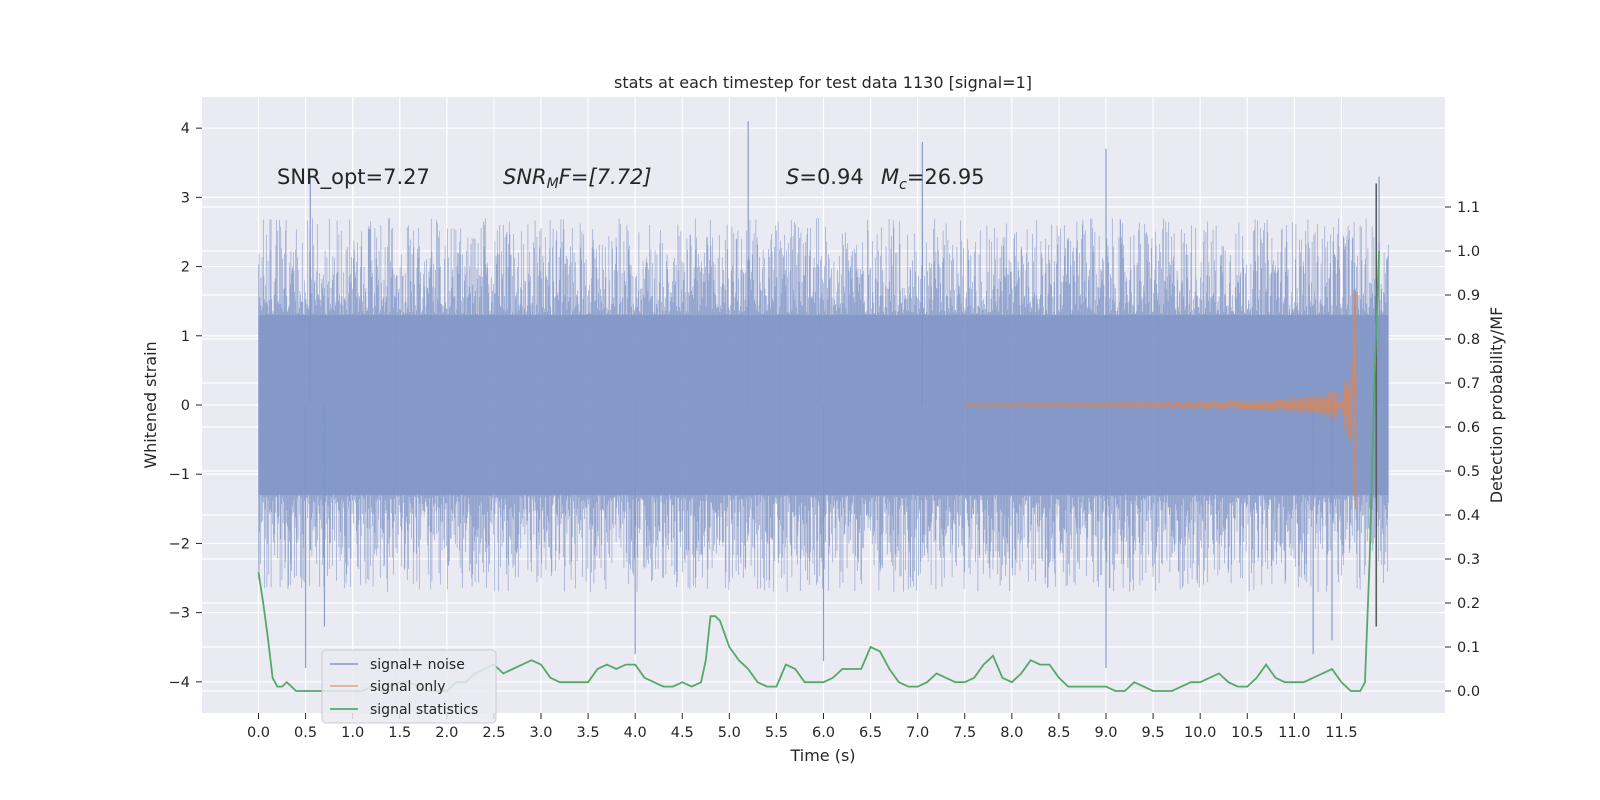  What do you see at coordinates (417, 665) in the screenshot?
I see `legend-label-noise: signal+ noise` at bounding box center [417, 665].